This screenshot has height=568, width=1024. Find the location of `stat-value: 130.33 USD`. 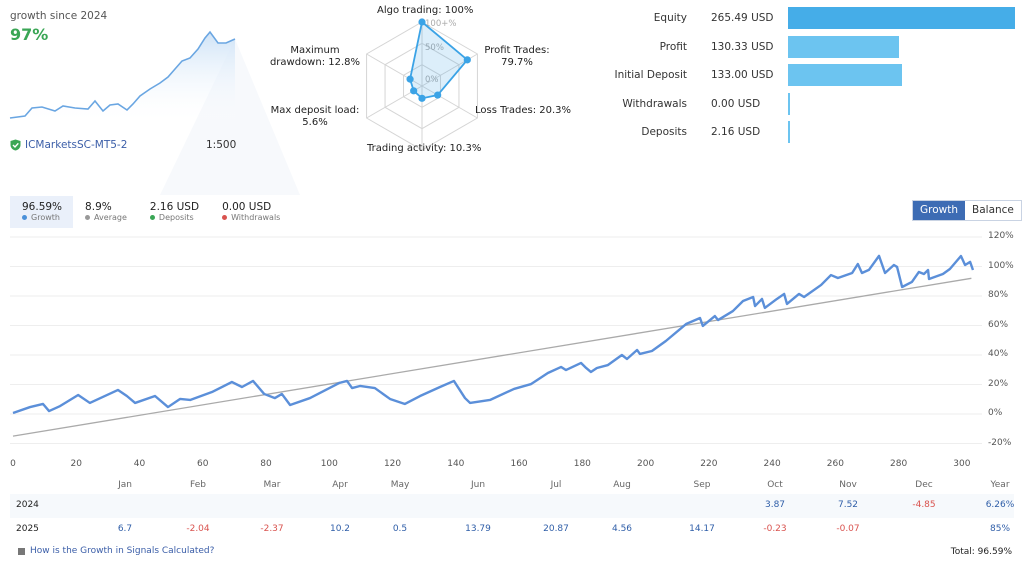

stat-value: 130.33 USD is located at coordinates (742, 46).